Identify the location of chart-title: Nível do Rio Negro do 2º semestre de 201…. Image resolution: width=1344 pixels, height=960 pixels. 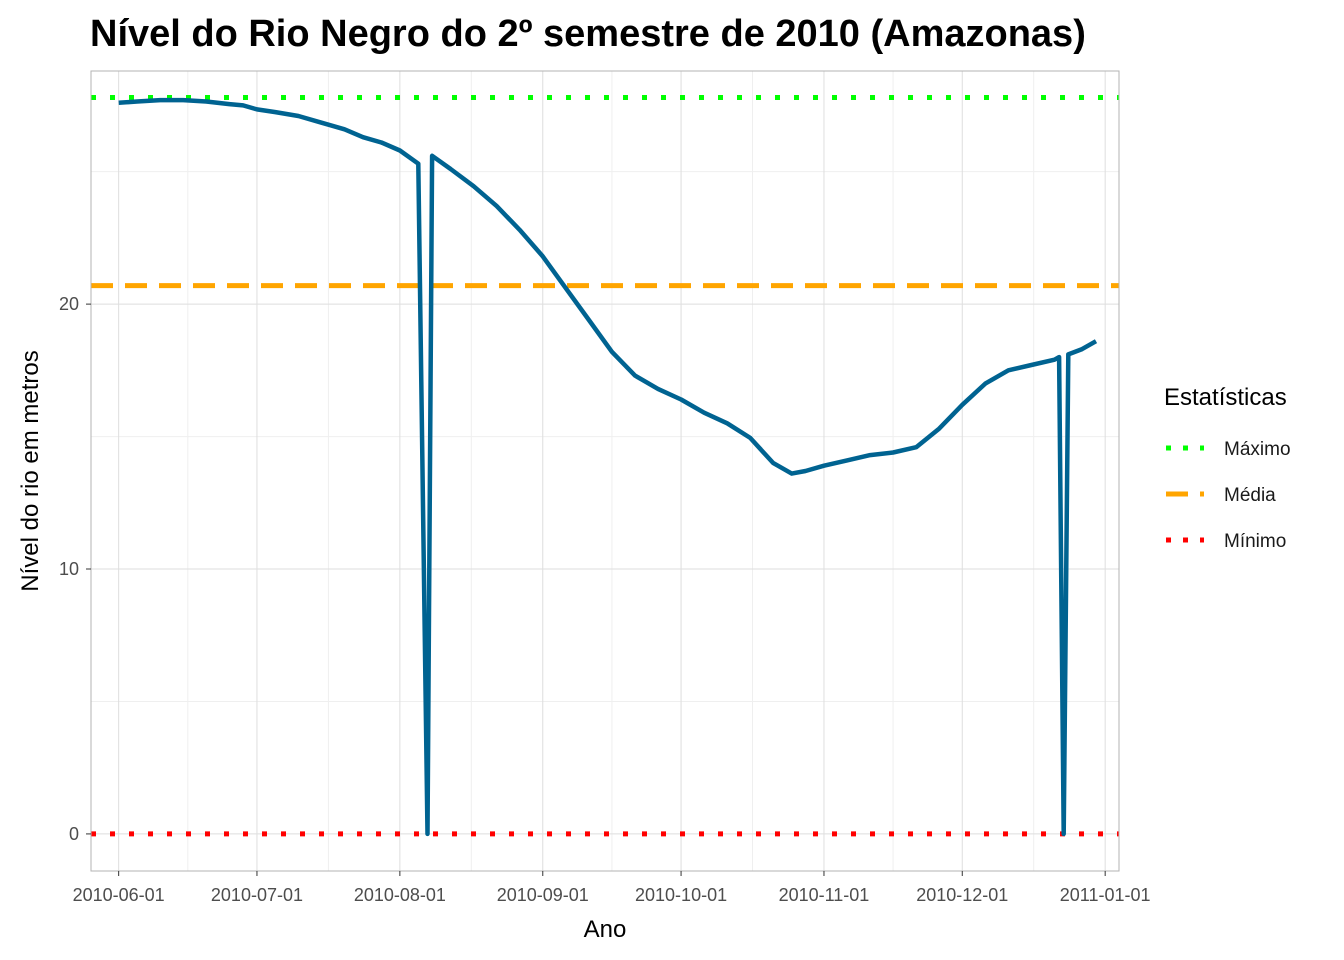
(588, 34).